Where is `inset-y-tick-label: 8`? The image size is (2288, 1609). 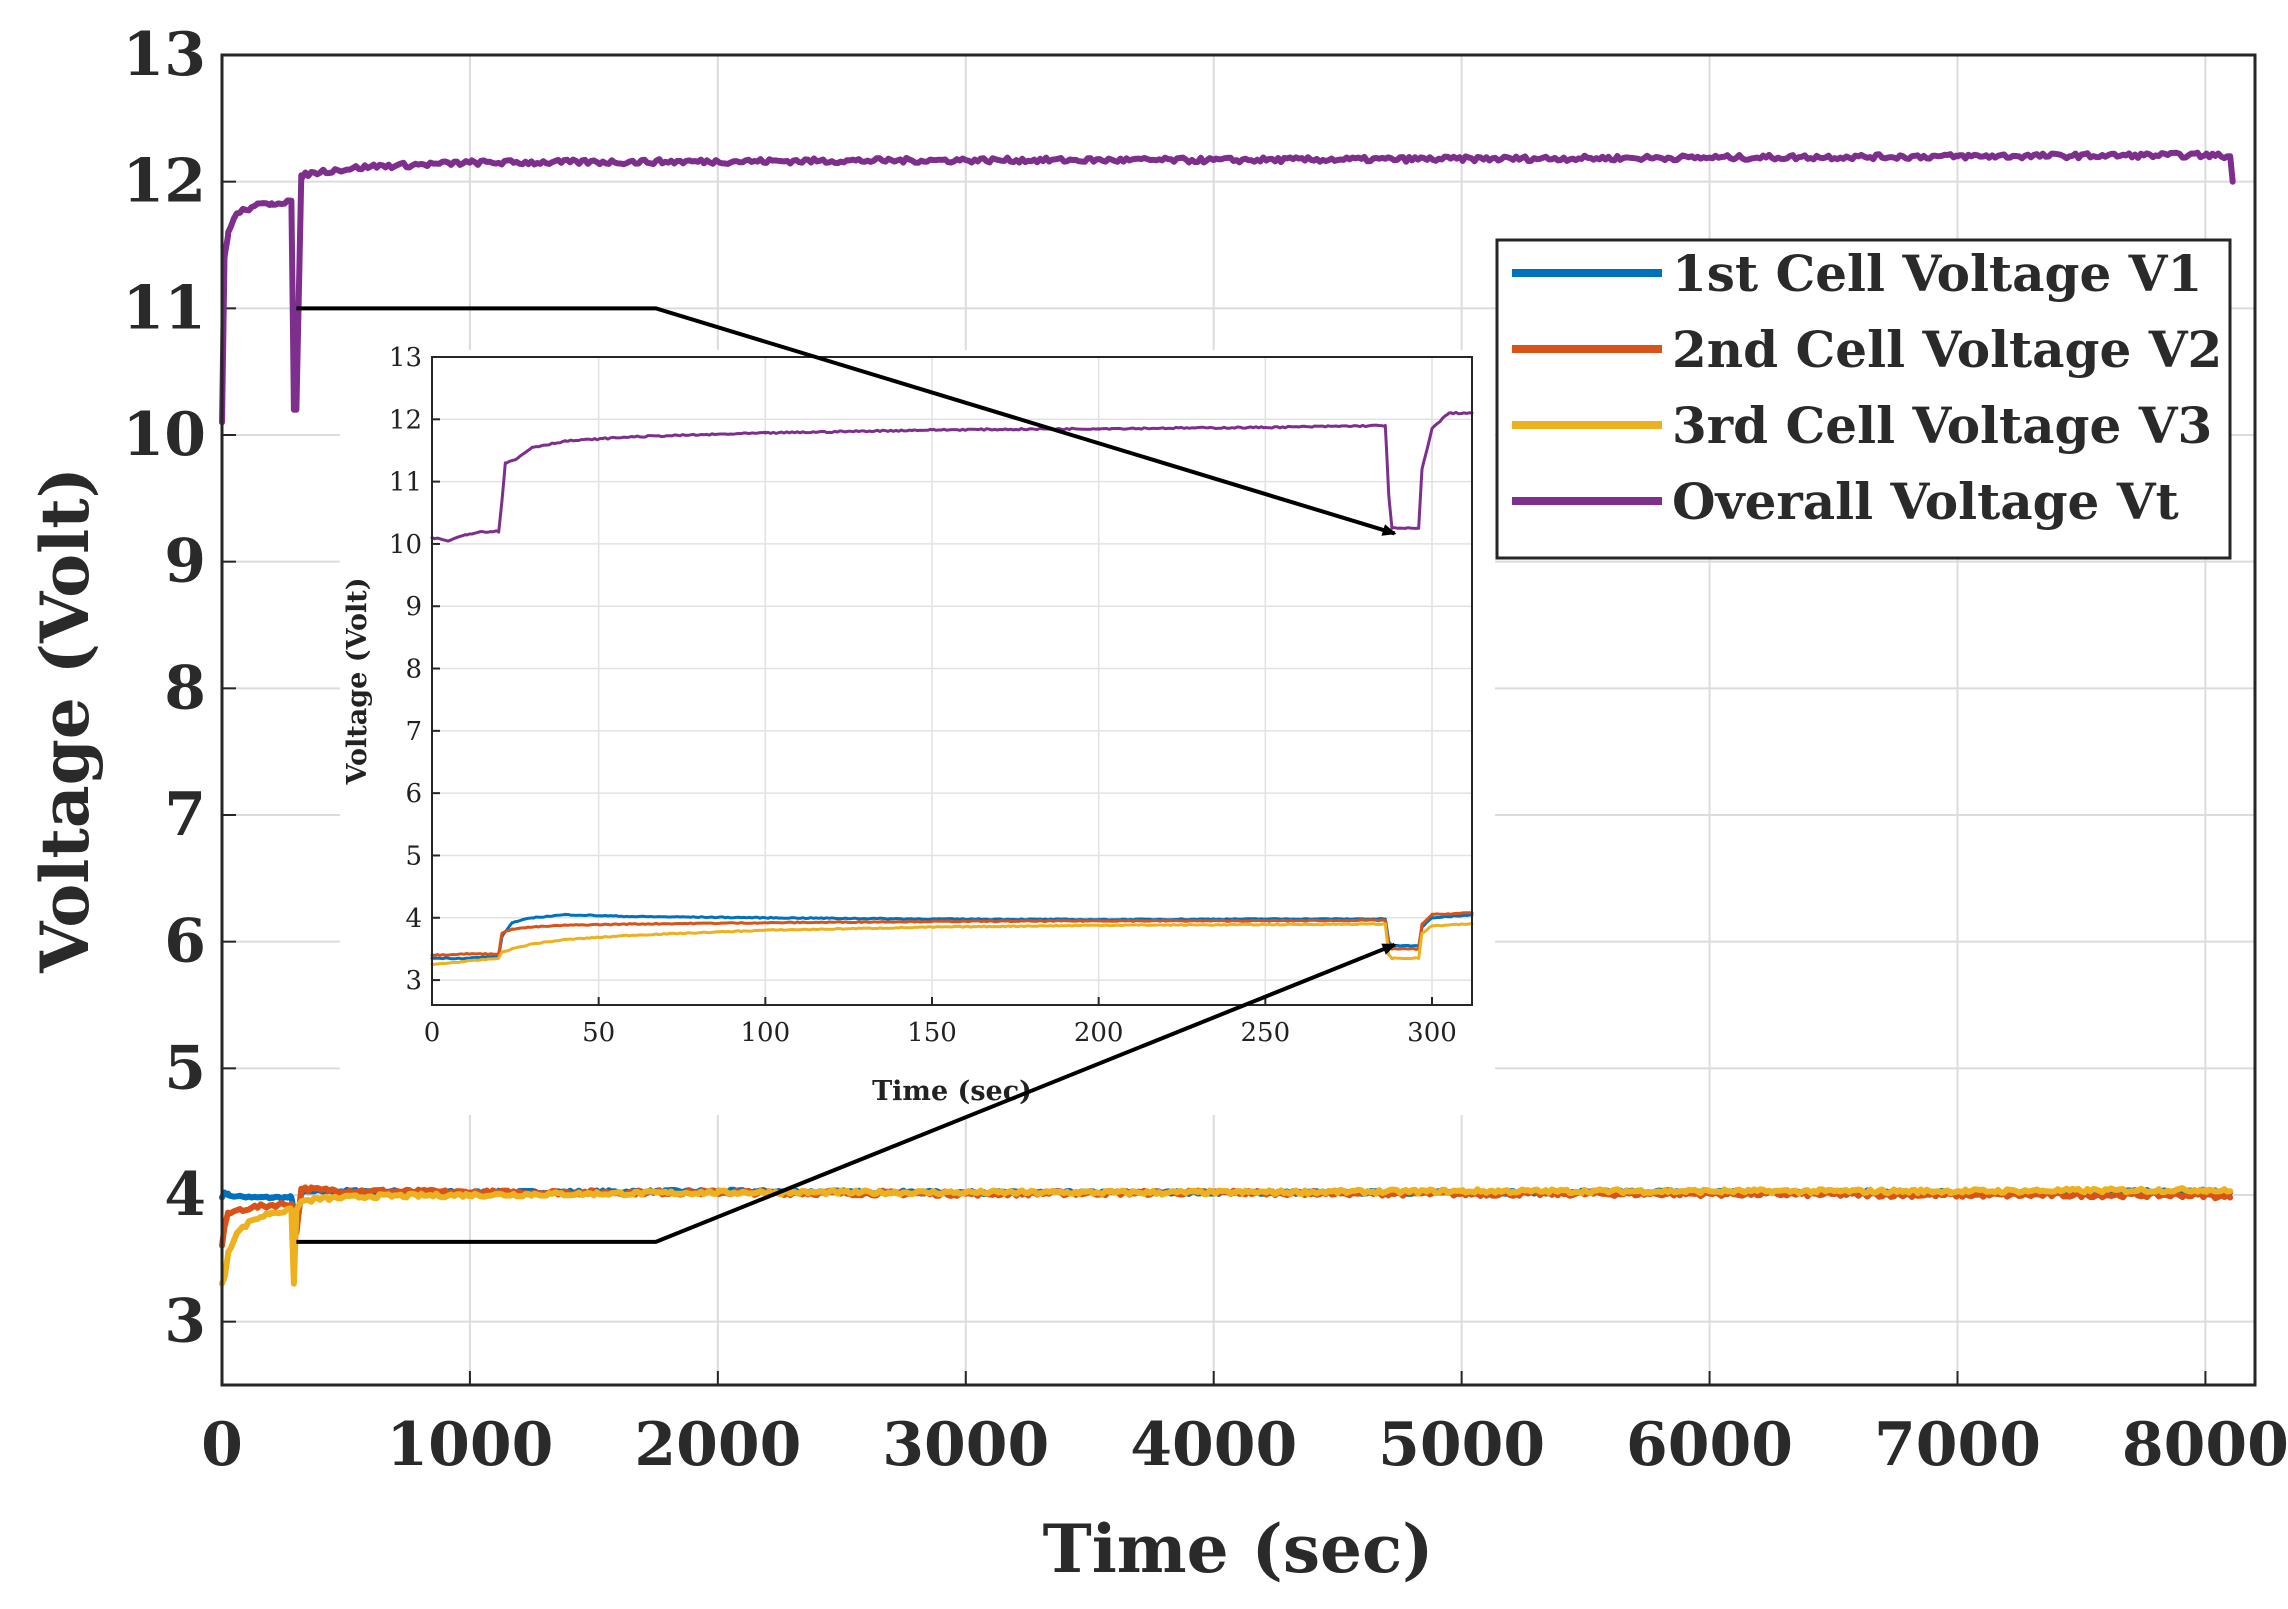
inset-y-tick-label: 8 is located at coordinates (413, 670).